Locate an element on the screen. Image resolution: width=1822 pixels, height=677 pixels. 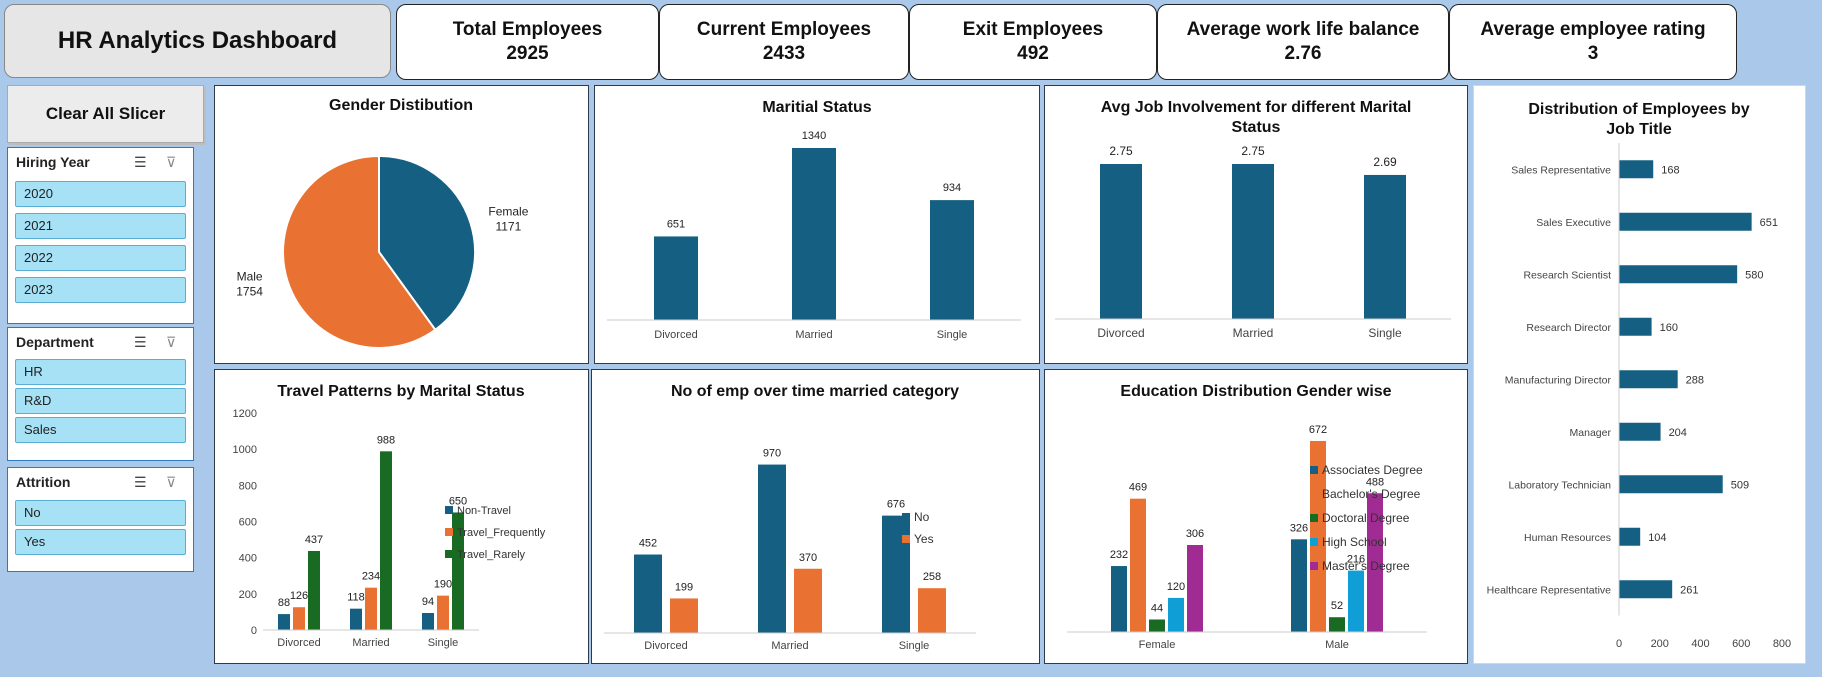
slicer-attrition: Attrition ☰ ⊽ No Yes is located at coordinates (100, 519).